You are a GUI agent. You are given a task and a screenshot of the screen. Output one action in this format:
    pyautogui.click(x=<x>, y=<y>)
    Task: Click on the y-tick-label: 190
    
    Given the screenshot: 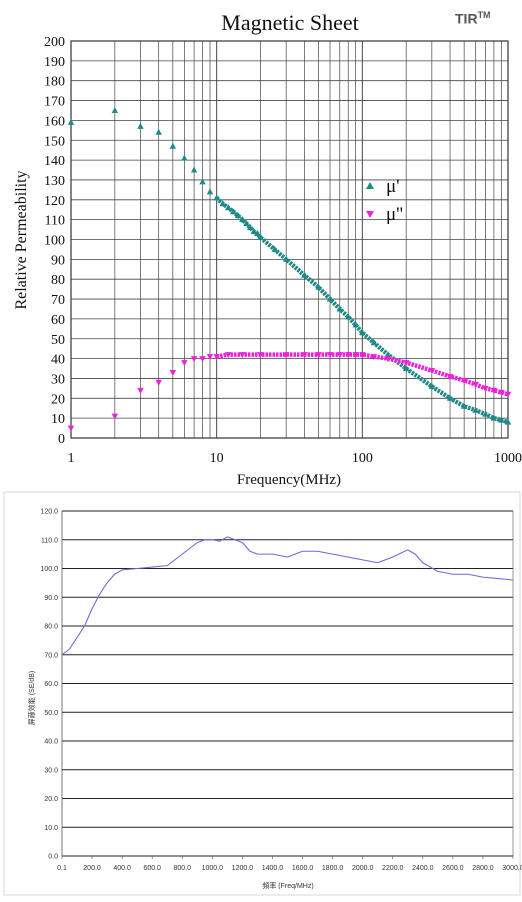 What is the action you would take?
    pyautogui.click(x=54, y=62)
    